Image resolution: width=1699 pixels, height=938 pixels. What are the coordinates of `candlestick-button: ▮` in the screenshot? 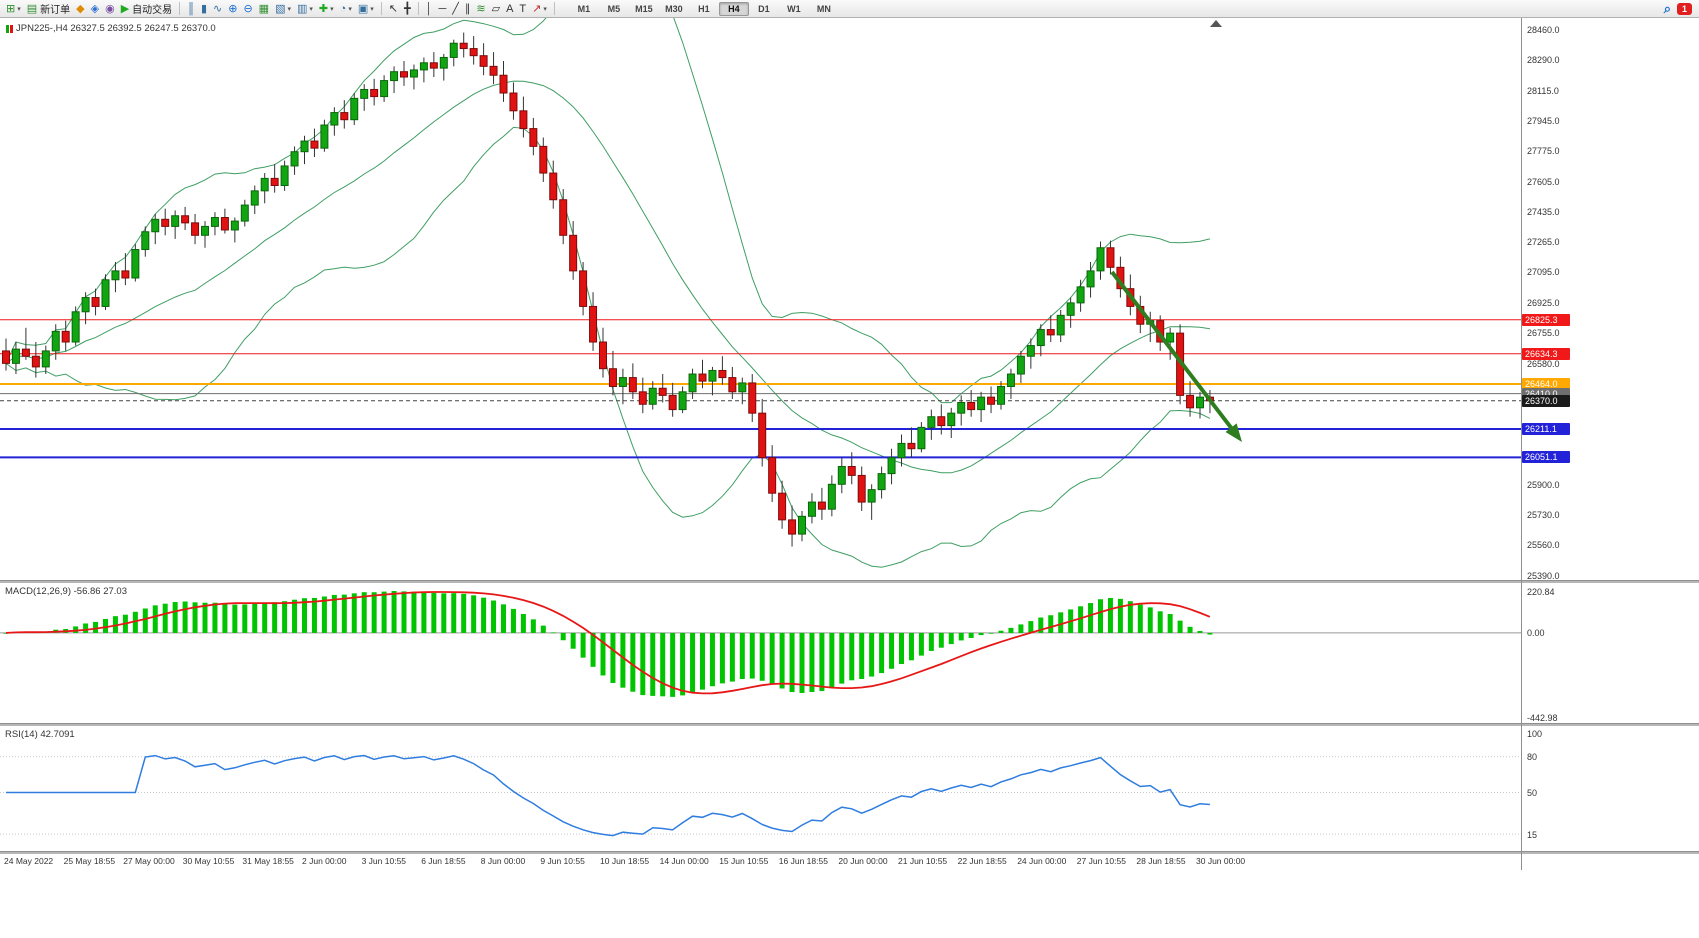 It's located at (204, 9).